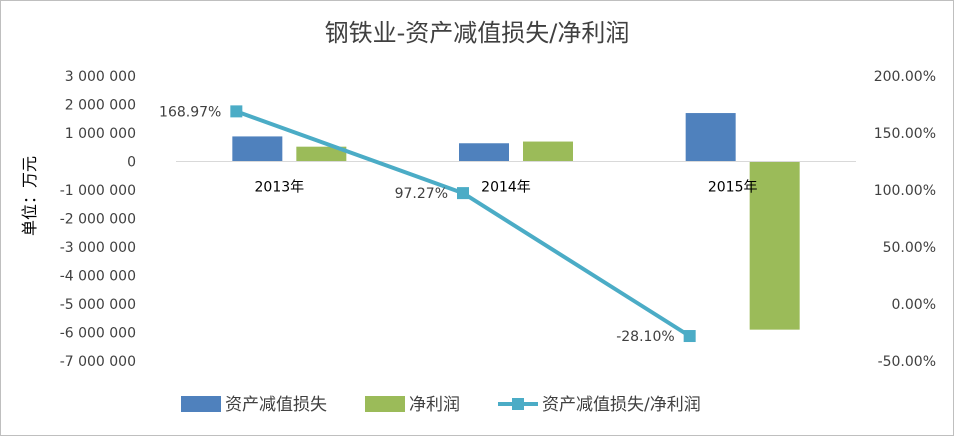  Describe the element at coordinates (201, 404) in the screenshot. I see `legend-impairment-swatch` at that location.